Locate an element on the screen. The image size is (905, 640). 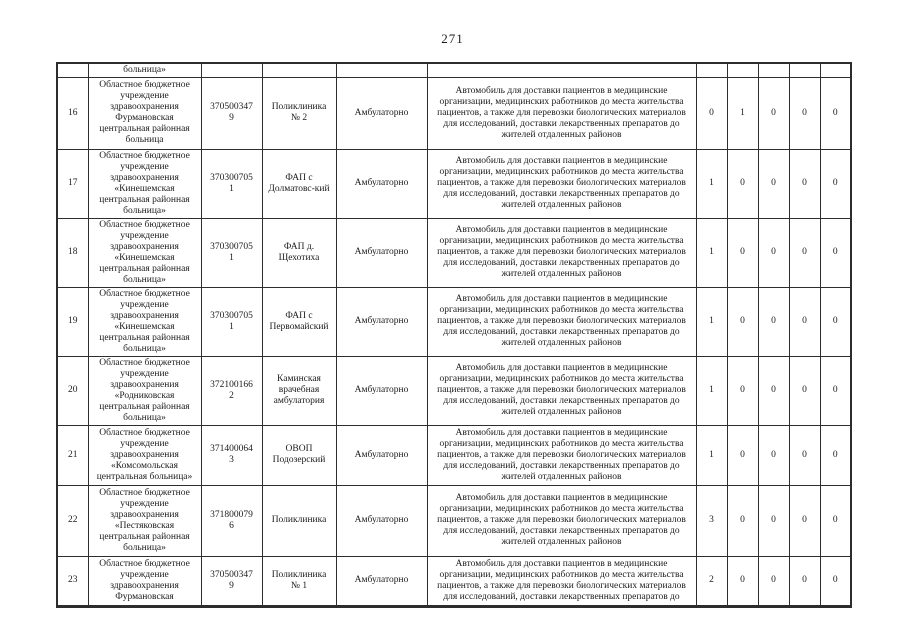
inn-code-cell: 371800079 6 is located at coordinates (231, 520).